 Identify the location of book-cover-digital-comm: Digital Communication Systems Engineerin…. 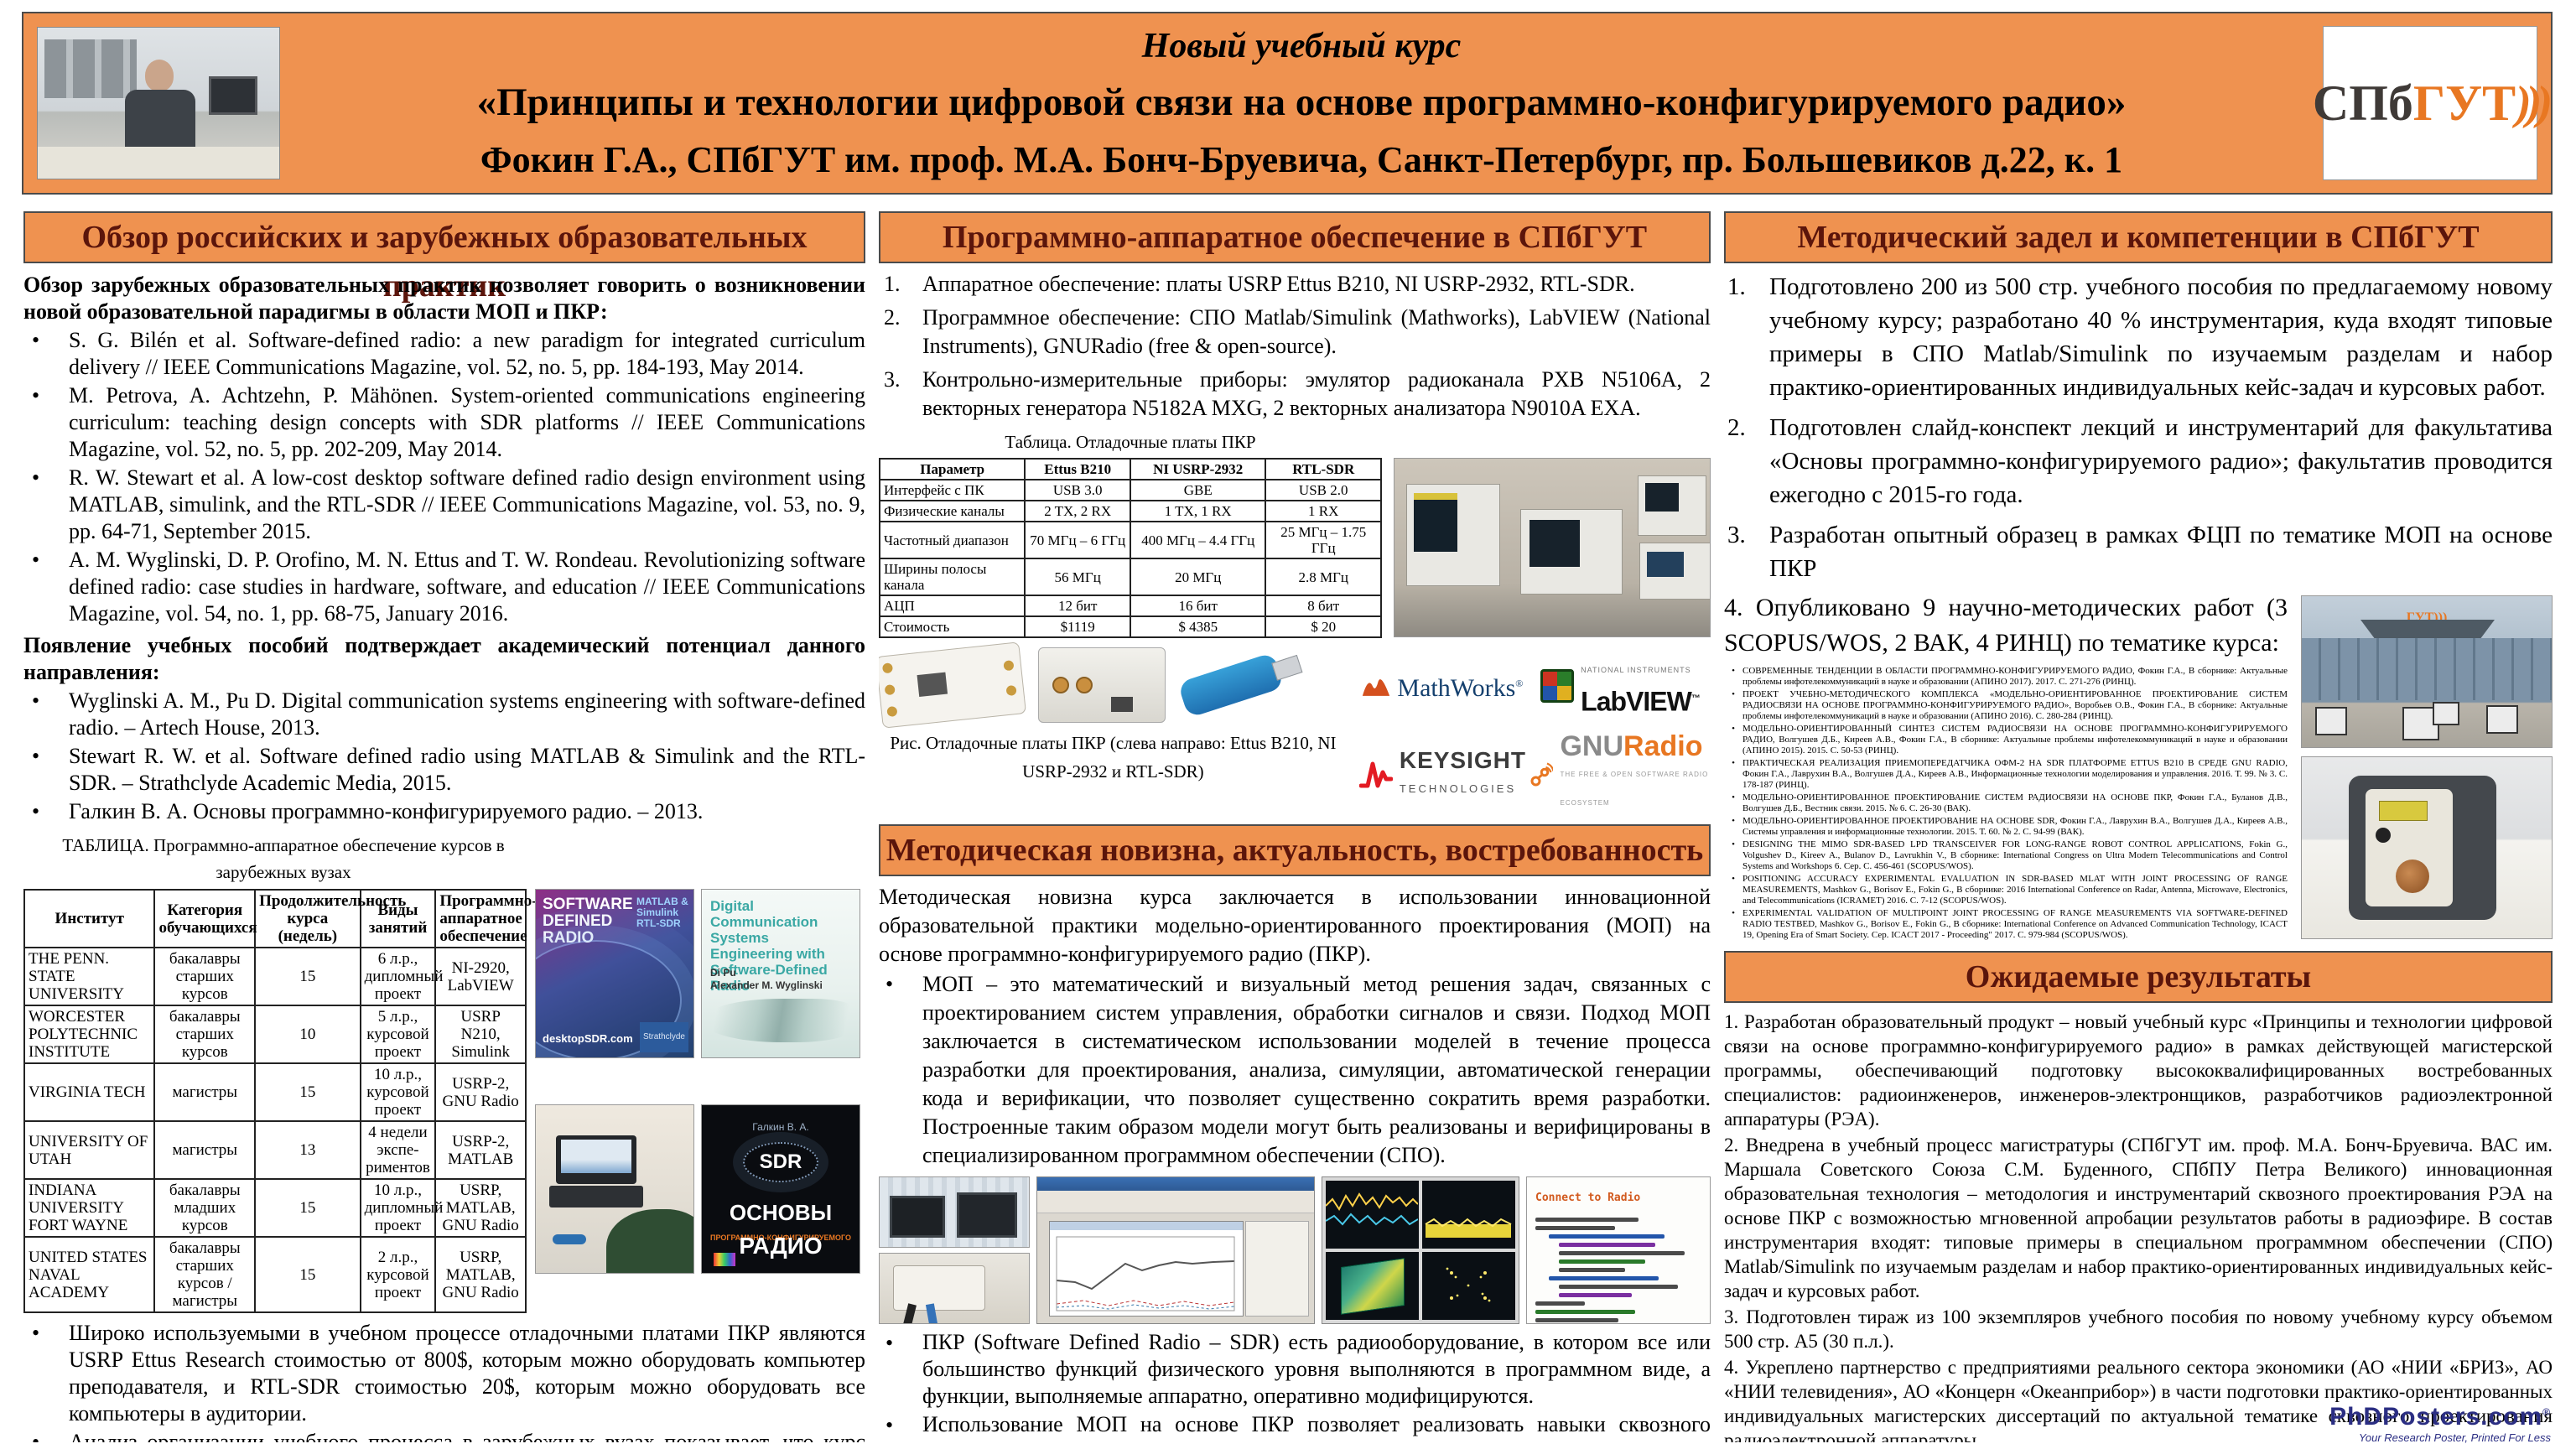
(780, 974).